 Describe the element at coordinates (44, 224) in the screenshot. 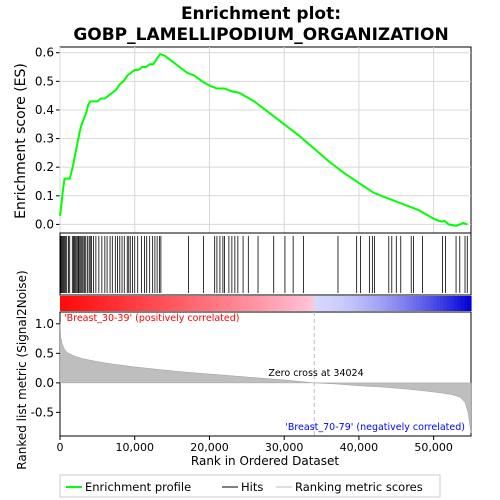

I see `es-y-tick-label: 0.0` at that location.